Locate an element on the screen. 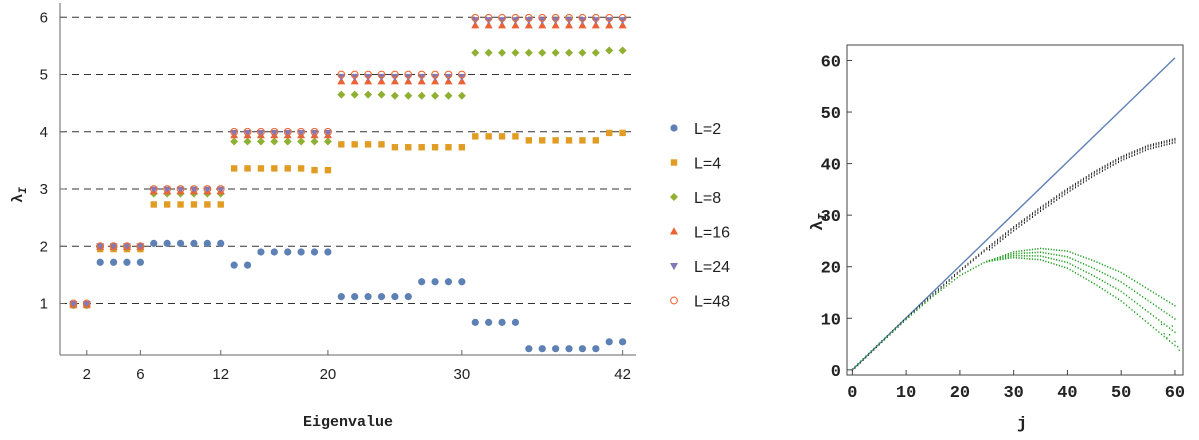 Image resolution: width=1199 pixels, height=440 pixels. legend-marker is located at coordinates (674, 128).